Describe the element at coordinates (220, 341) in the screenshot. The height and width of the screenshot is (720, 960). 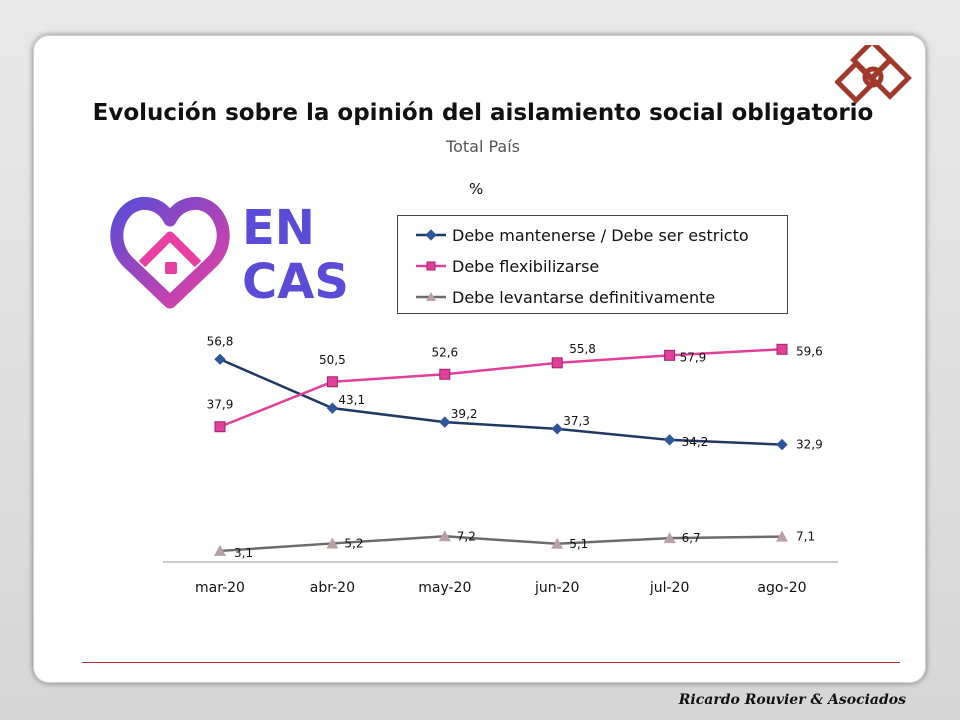
I see `data-label: 56,8` at that location.